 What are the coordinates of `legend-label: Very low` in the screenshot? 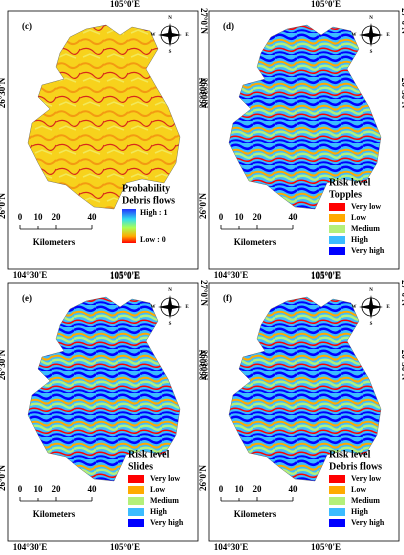 It's located at (366, 206).